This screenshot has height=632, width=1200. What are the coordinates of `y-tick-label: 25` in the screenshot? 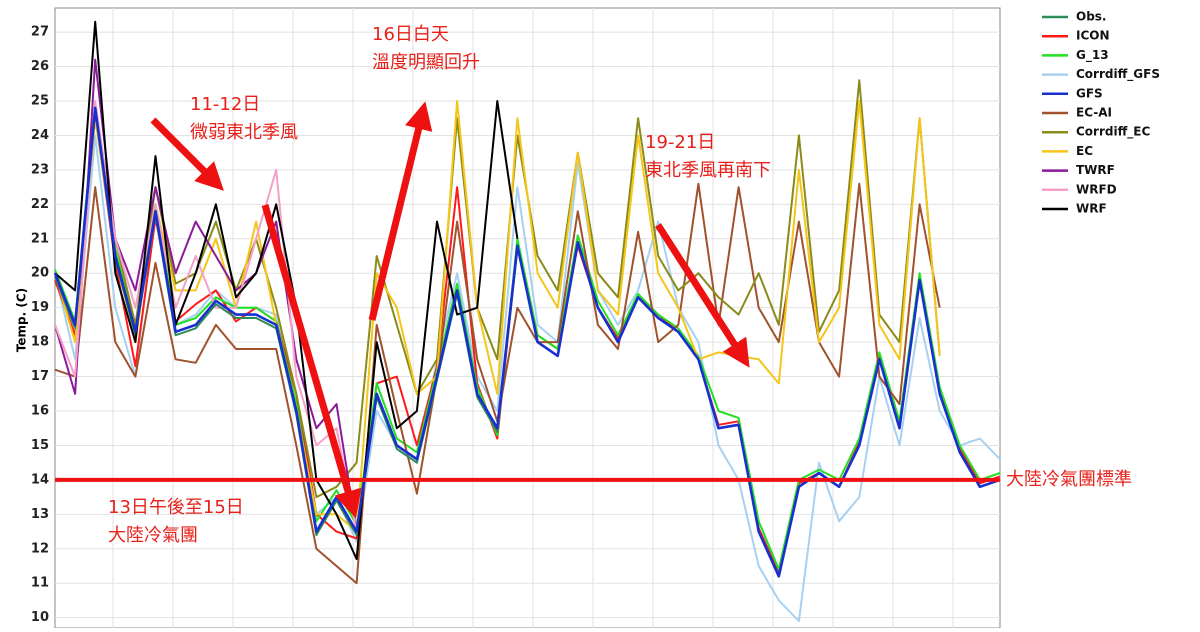 It's located at (40, 101).